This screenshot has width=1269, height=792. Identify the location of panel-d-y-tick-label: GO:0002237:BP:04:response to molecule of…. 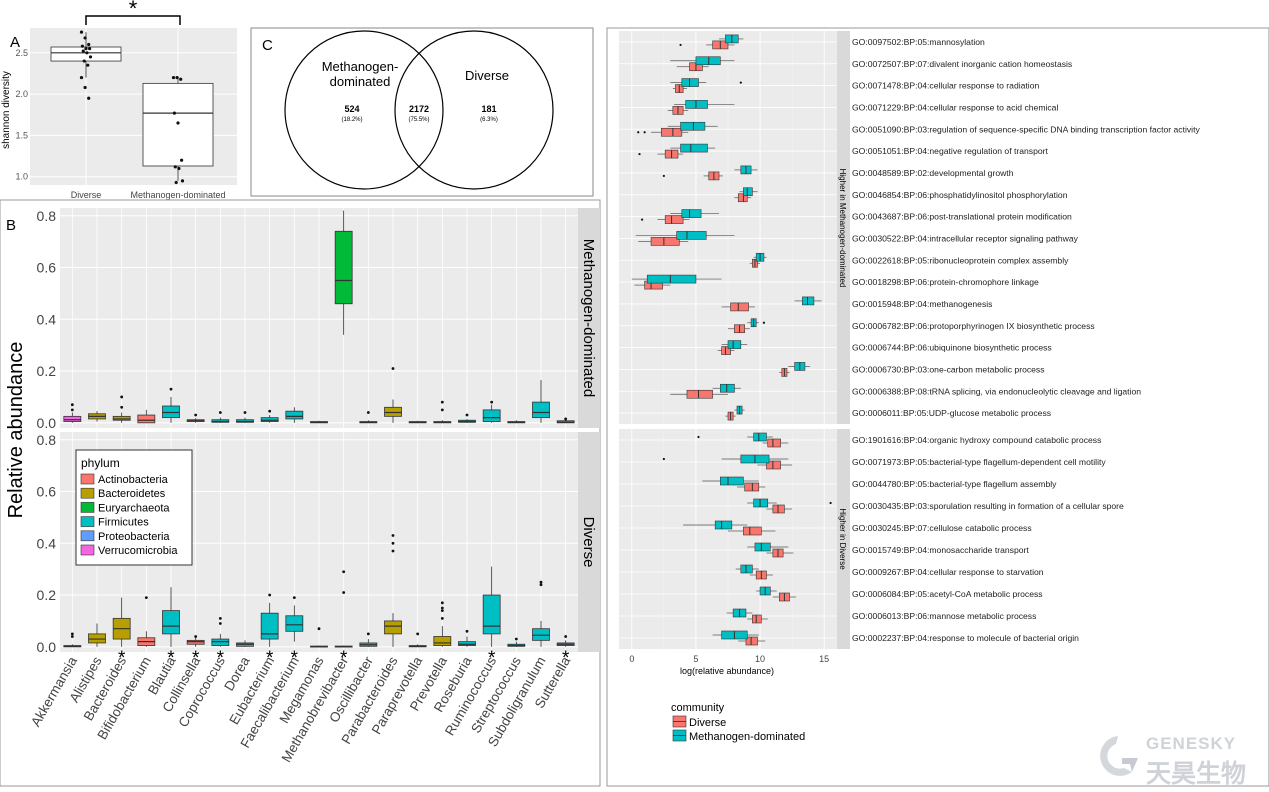
(965, 638).